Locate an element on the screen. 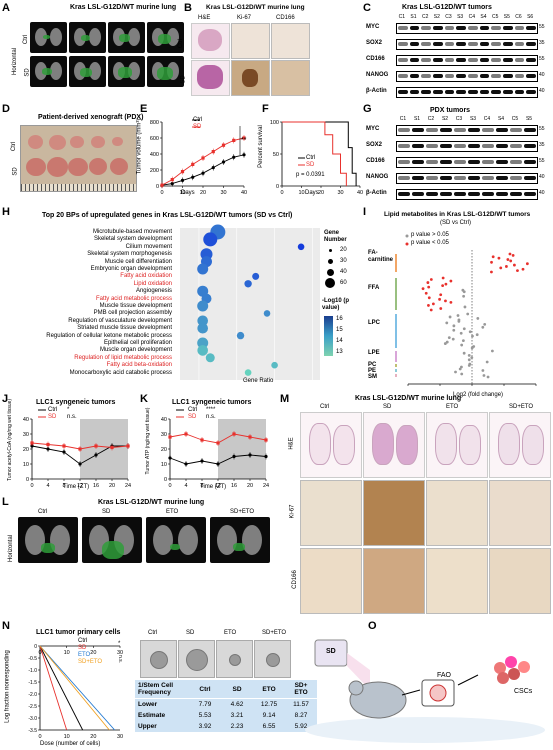 Image resolution: width=553 pixels, height=750 pixels. panel-l-ct-image is located at coordinates (112, 540).